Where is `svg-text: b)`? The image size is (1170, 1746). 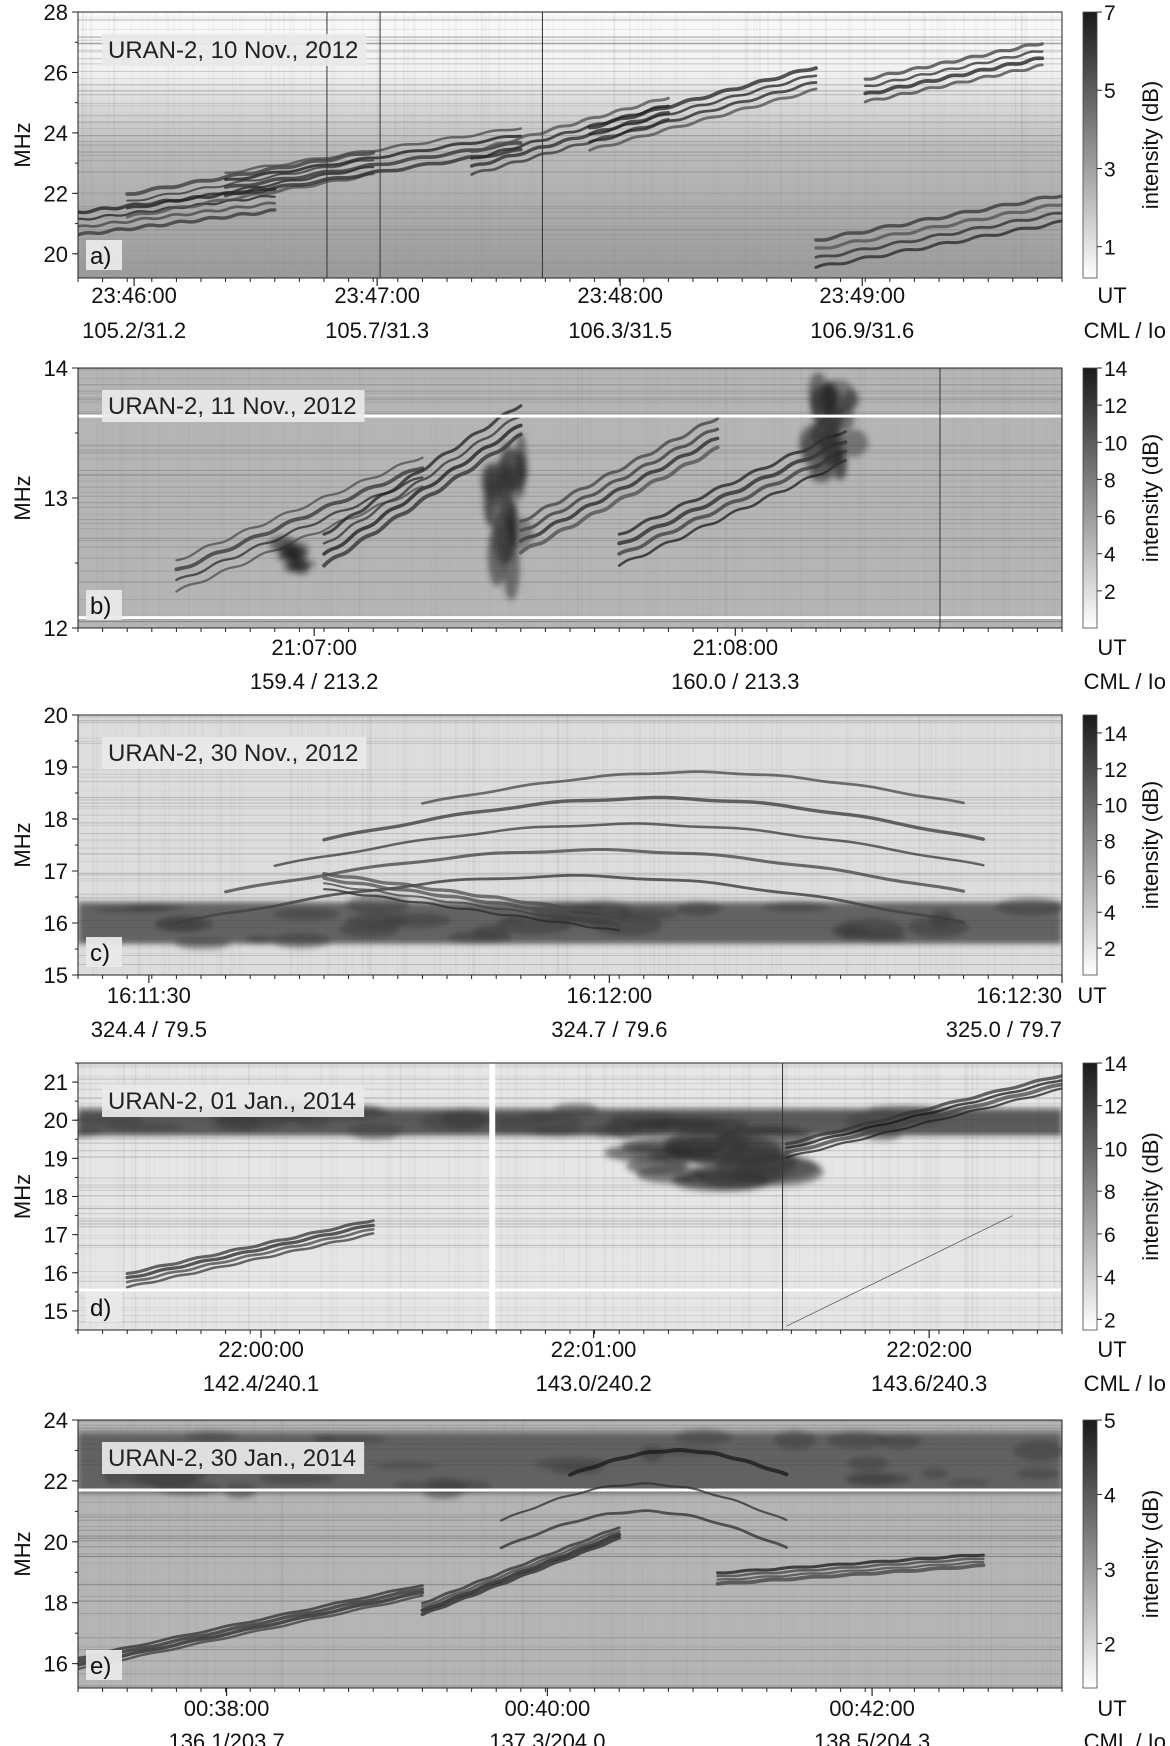 svg-text: b) is located at coordinates (100, 606).